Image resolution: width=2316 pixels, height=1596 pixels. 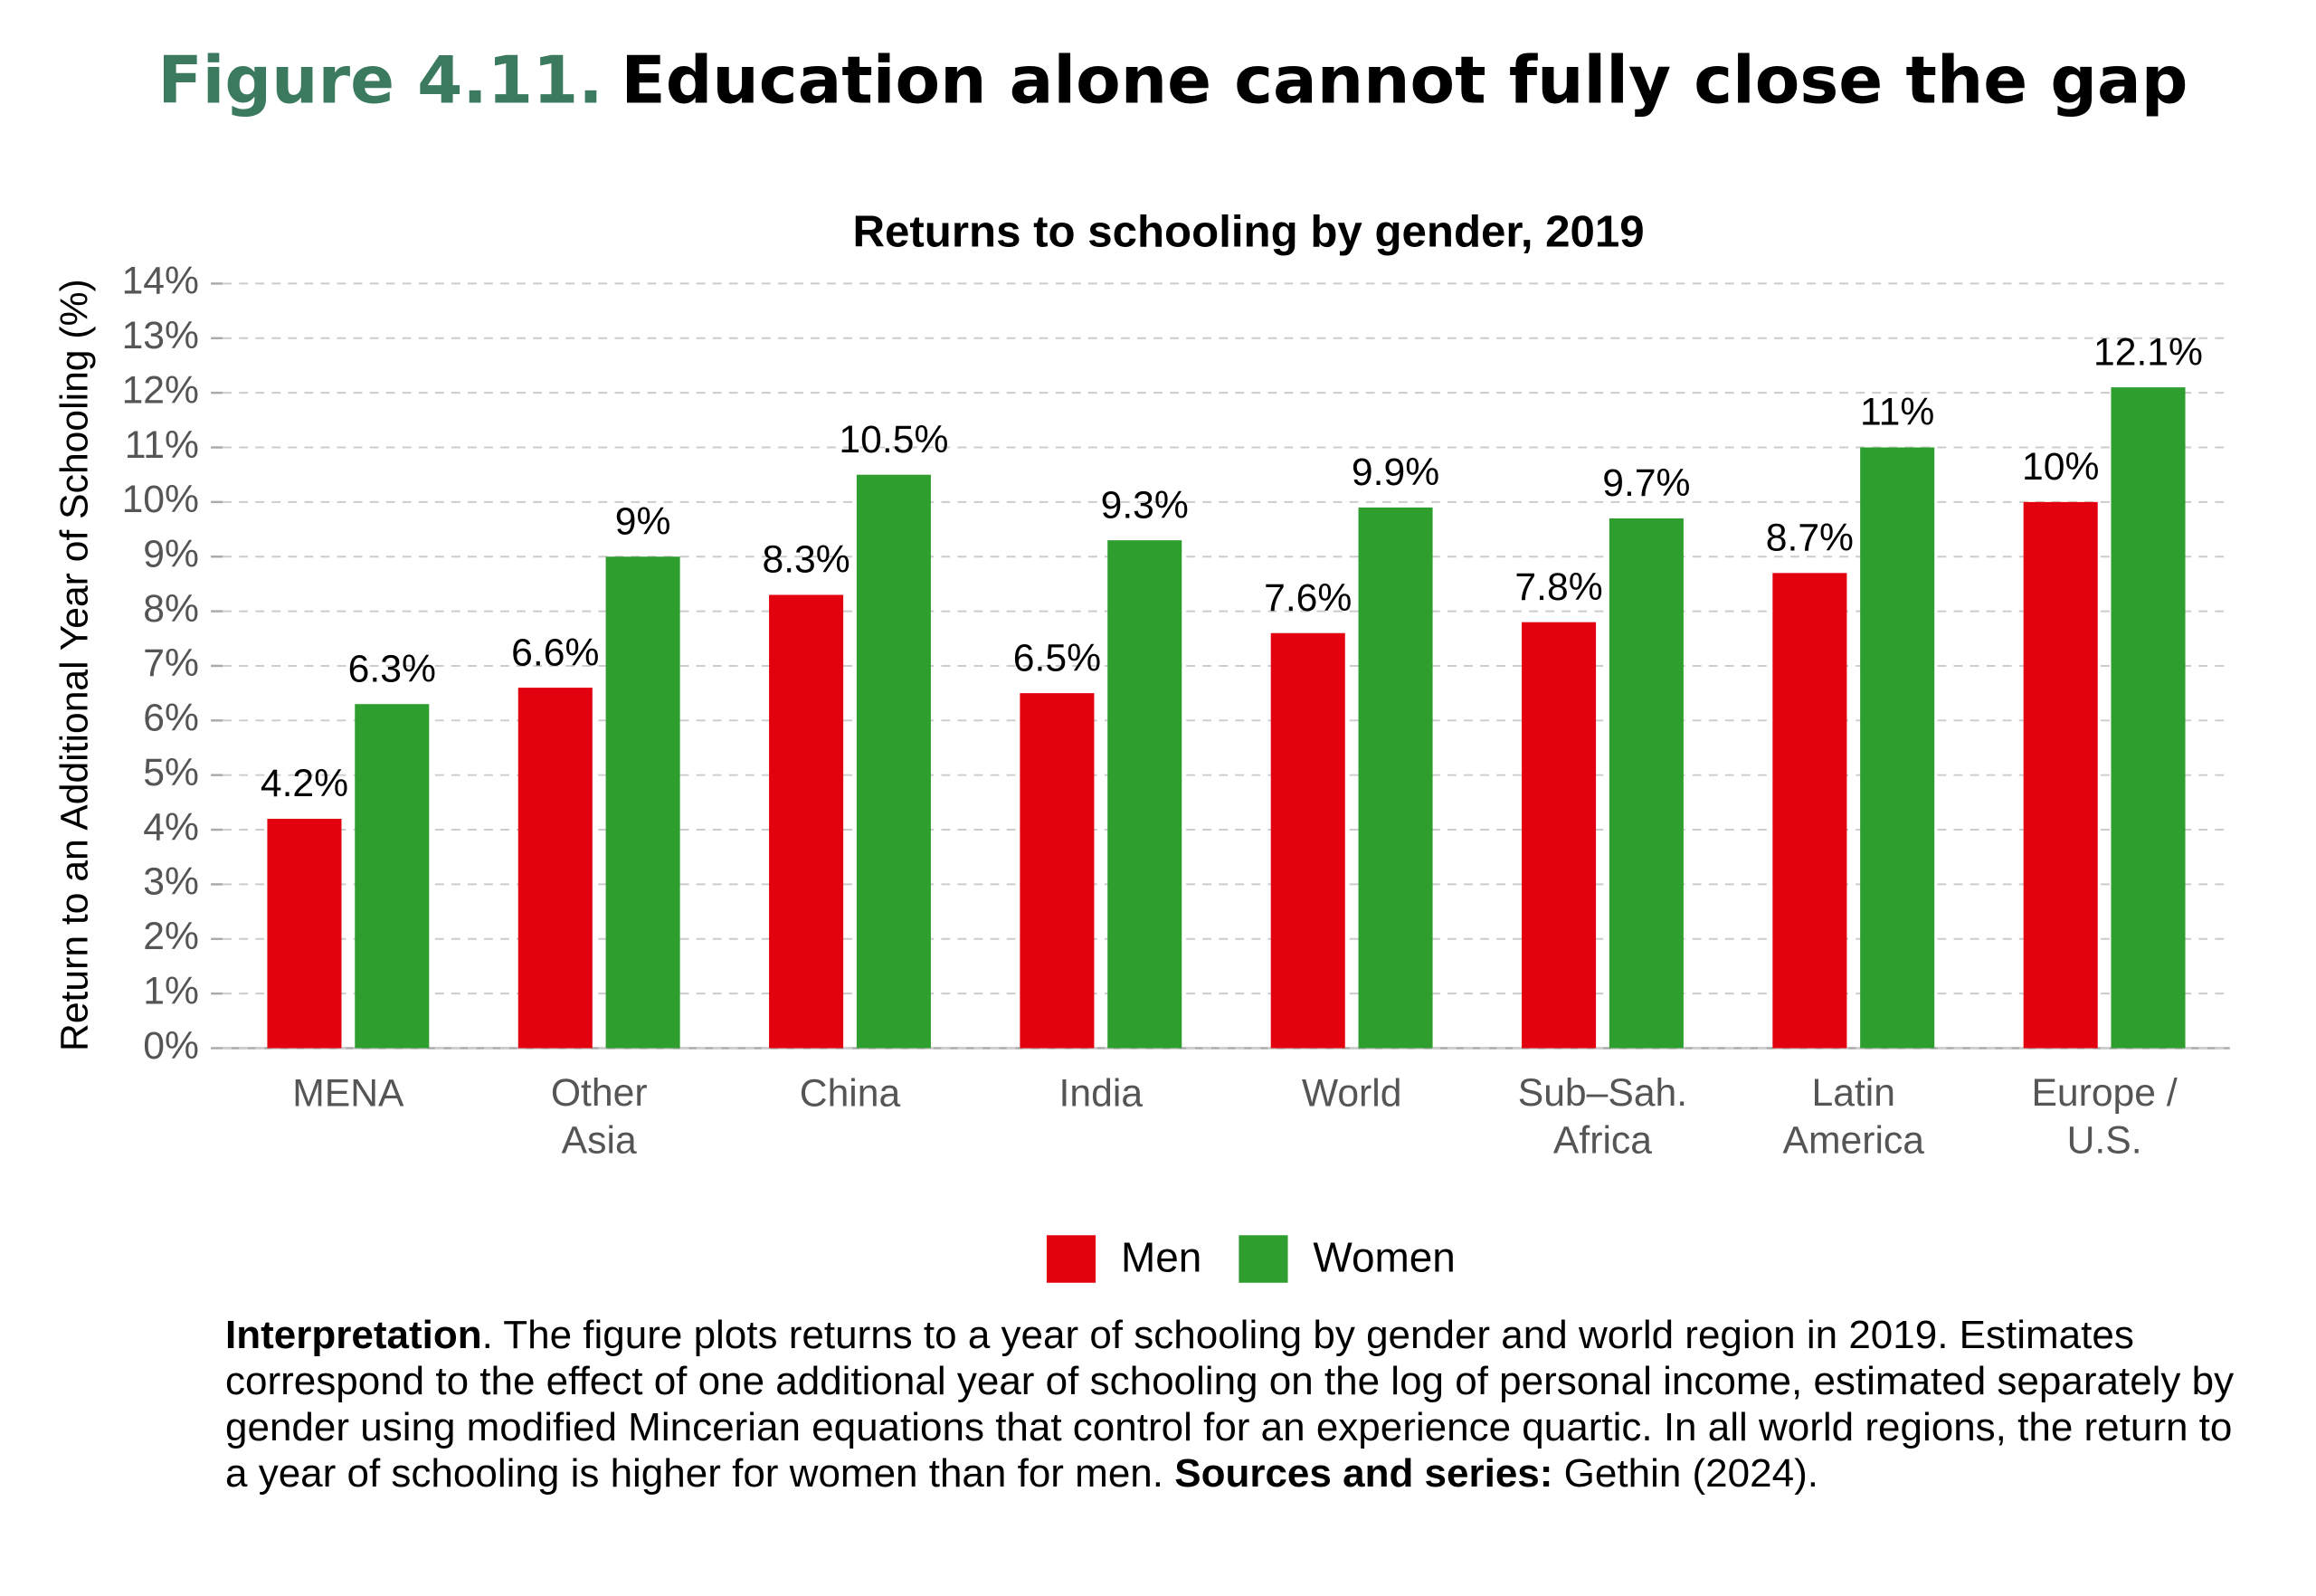 I want to click on y-tick-label: 7%, so click(x=171, y=663).